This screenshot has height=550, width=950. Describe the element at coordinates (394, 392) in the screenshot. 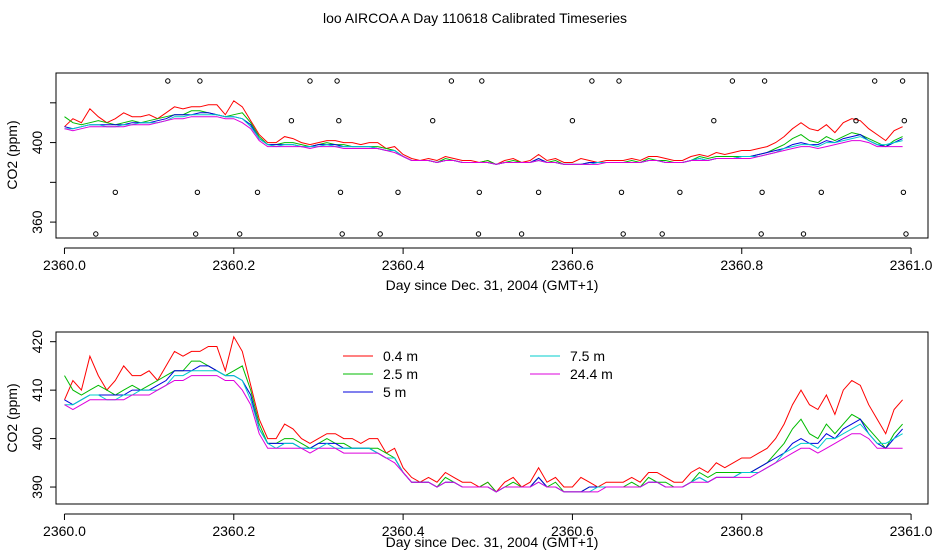

I see `legend-label: 5 m` at that location.